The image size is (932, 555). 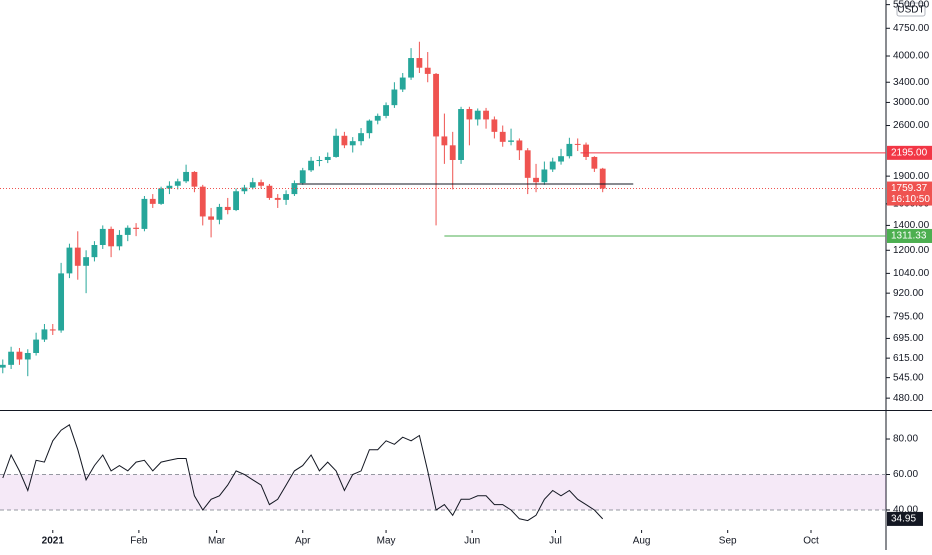 I want to click on y-tick-label: 695.00, so click(x=908, y=338).